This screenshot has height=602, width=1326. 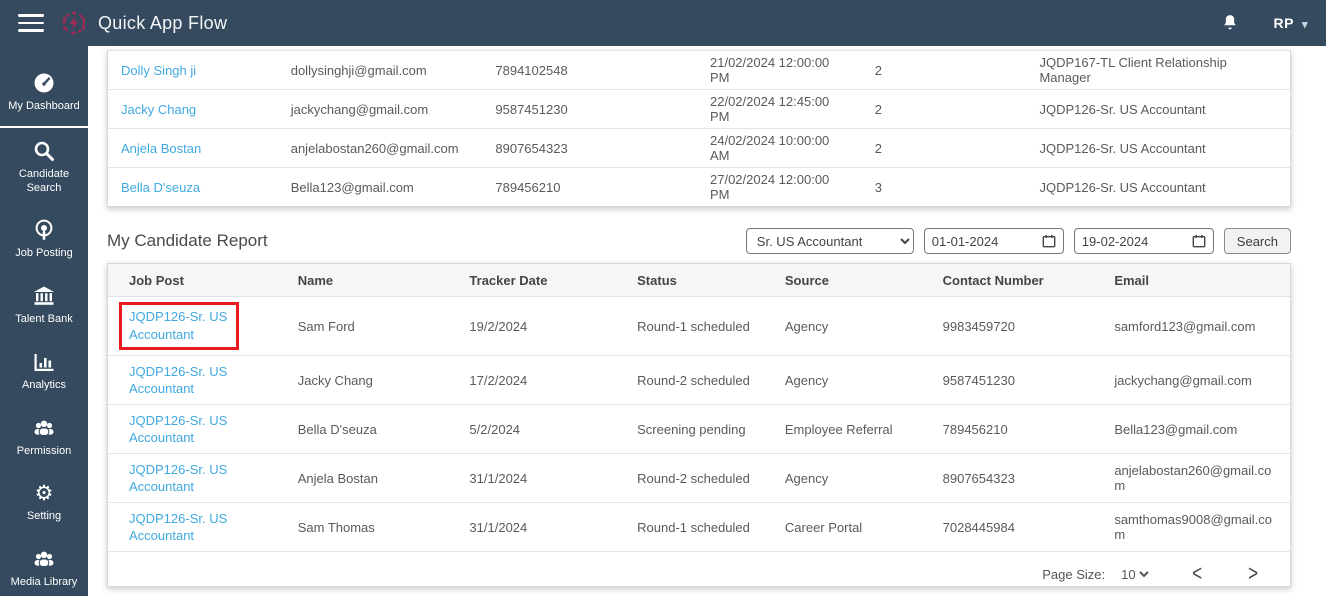 I want to click on bar-chart-icon, so click(x=44, y=362).